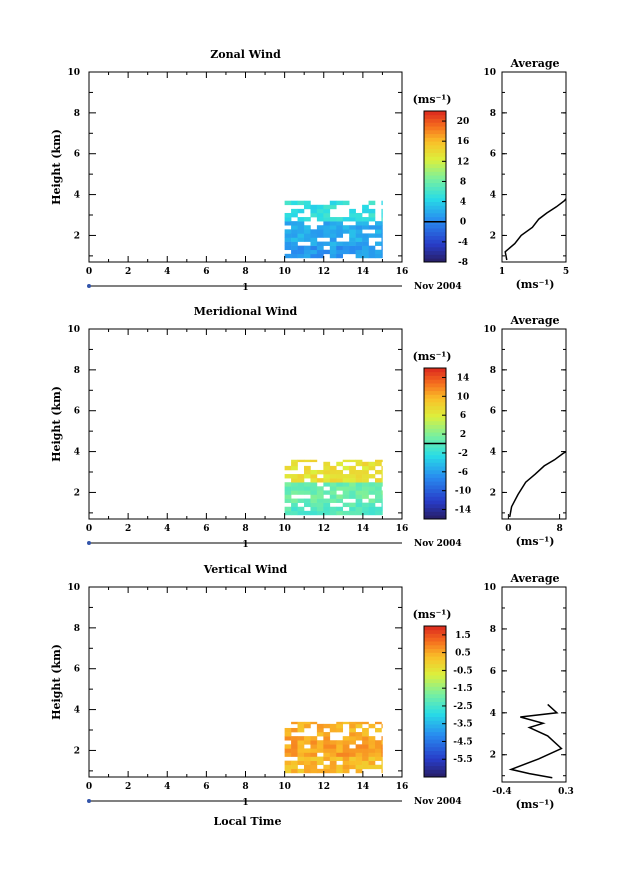 The width and height of the screenshot is (624, 873). I want to click on x-tick-label: 4, so click(167, 272).